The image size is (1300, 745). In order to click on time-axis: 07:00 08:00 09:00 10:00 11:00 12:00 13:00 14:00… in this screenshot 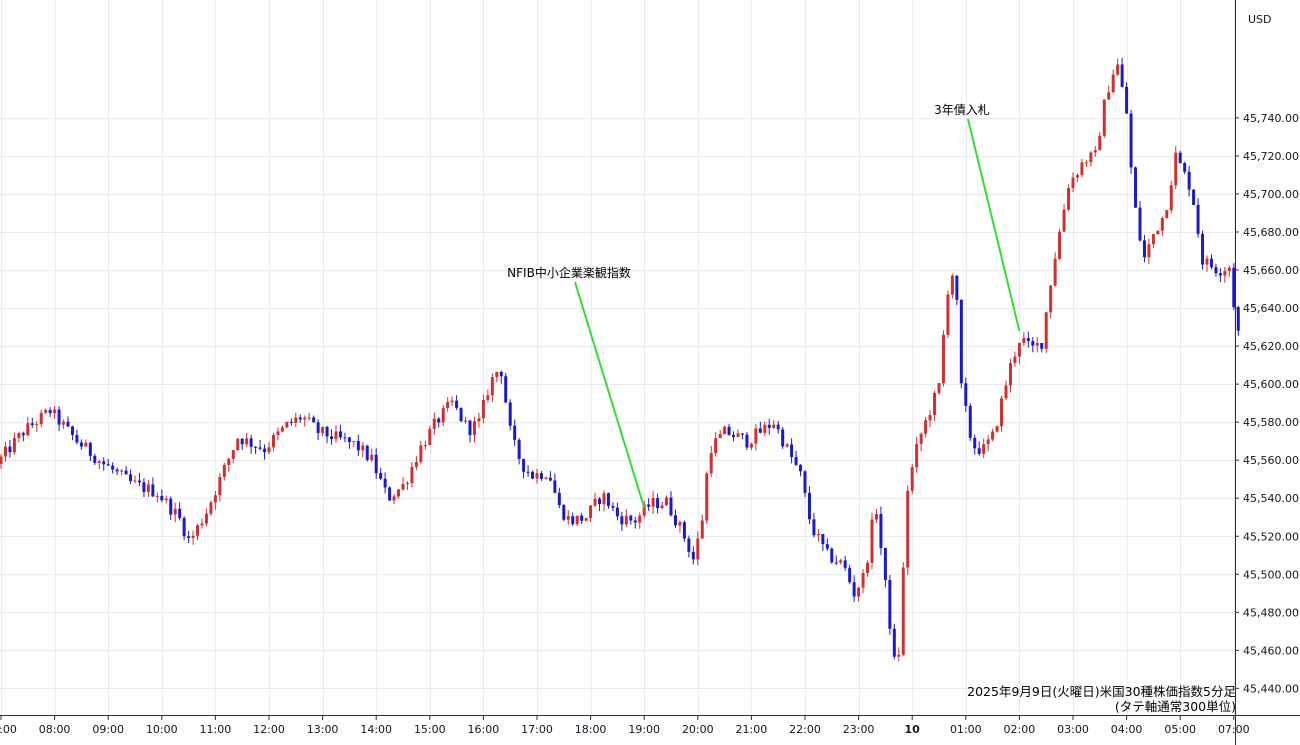, I will do `click(625, 725)`.